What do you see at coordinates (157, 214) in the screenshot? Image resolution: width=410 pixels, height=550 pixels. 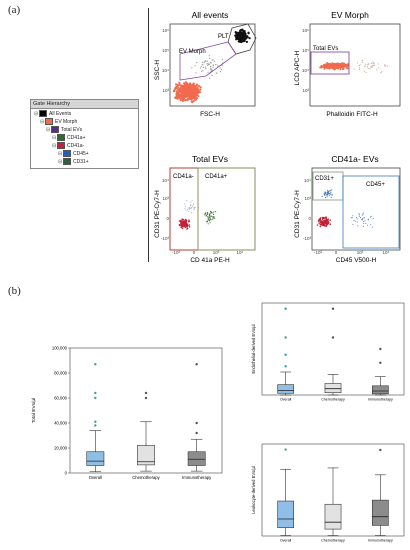 I see `y-axis-label: CD31 PE-Cy7-H` at bounding box center [157, 214].